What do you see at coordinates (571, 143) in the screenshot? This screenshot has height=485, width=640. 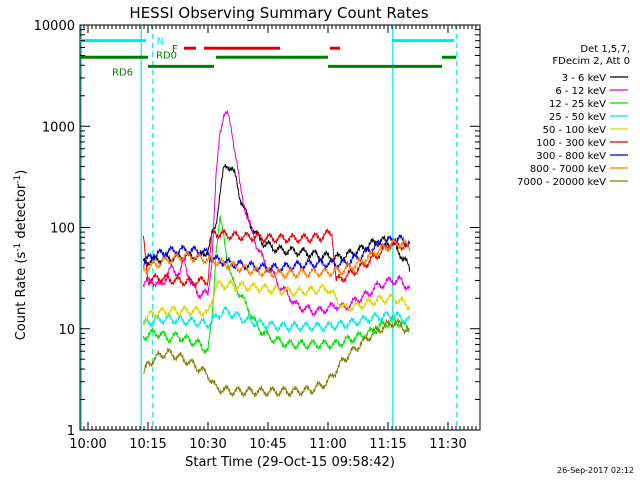 I see `legend-label-5: 100 - 300 keV` at bounding box center [571, 143].